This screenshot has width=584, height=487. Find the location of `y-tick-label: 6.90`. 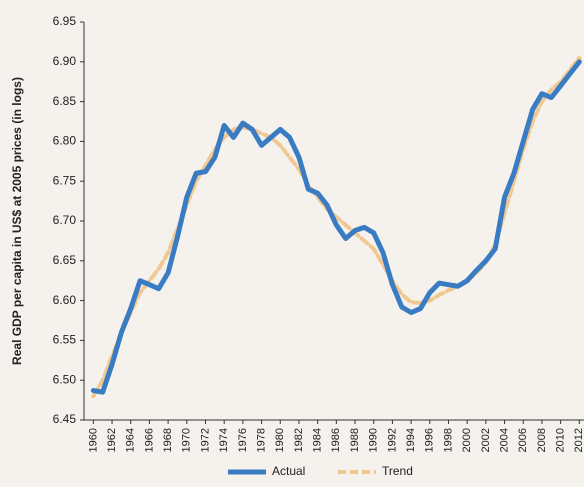

y-tick-label: 6.90 is located at coordinates (65, 61).